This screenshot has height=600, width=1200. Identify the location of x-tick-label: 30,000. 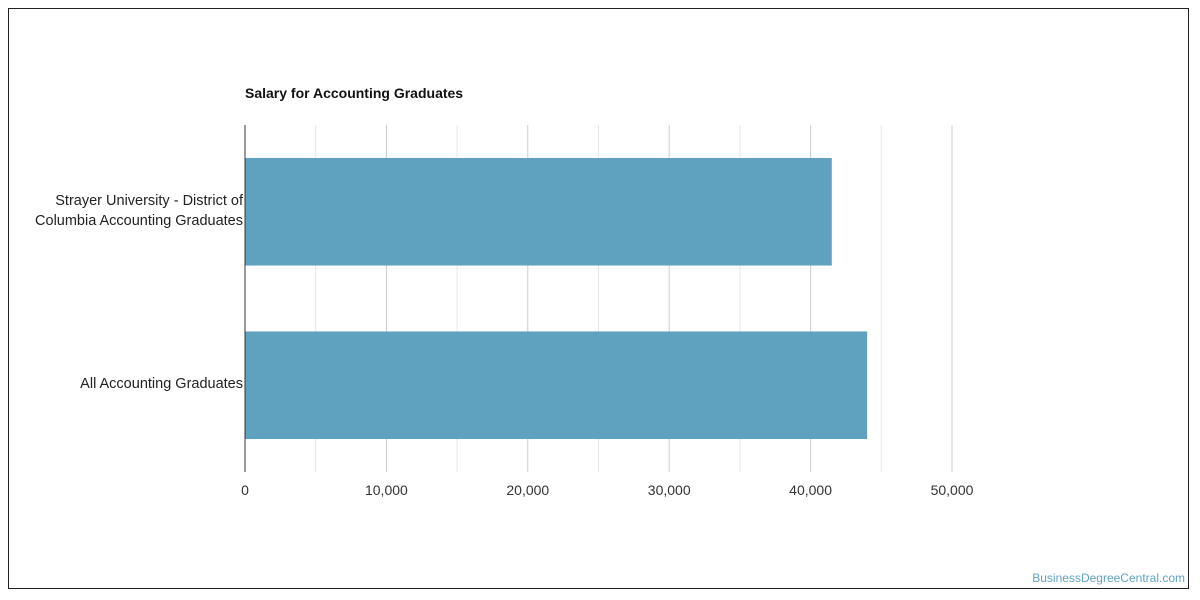
(669, 490).